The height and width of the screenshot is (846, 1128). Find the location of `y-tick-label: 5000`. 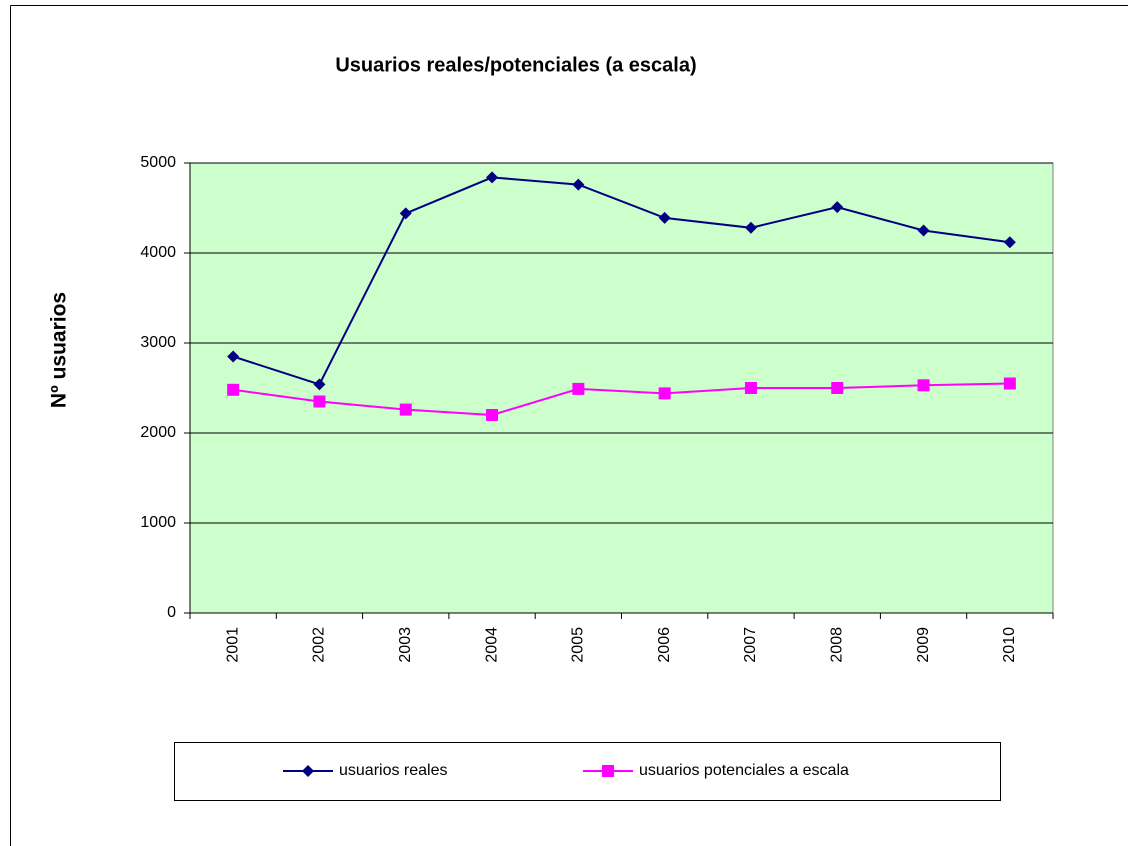

y-tick-label: 5000 is located at coordinates (158, 162).